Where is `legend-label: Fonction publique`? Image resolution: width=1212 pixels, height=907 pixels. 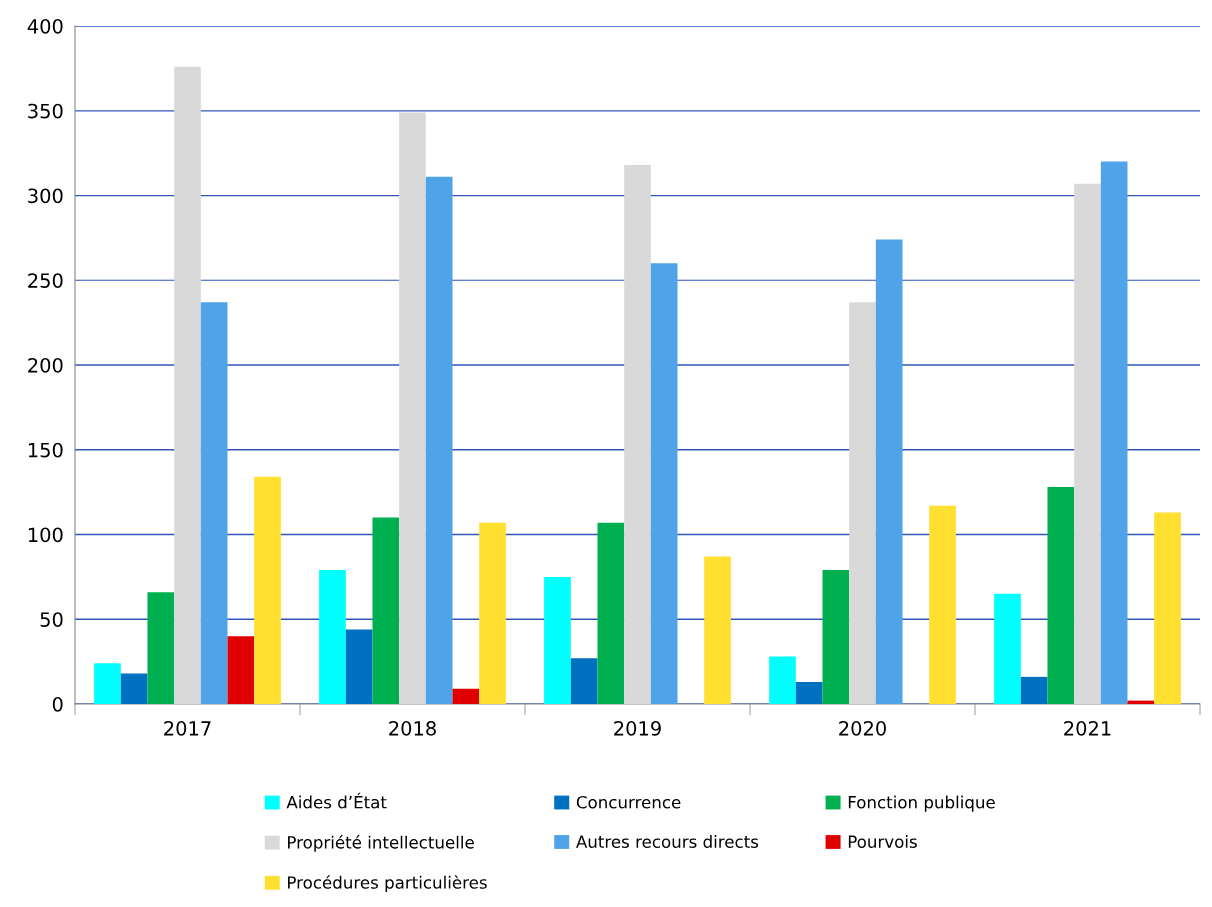
legend-label: Fonction publique is located at coordinates (921, 803).